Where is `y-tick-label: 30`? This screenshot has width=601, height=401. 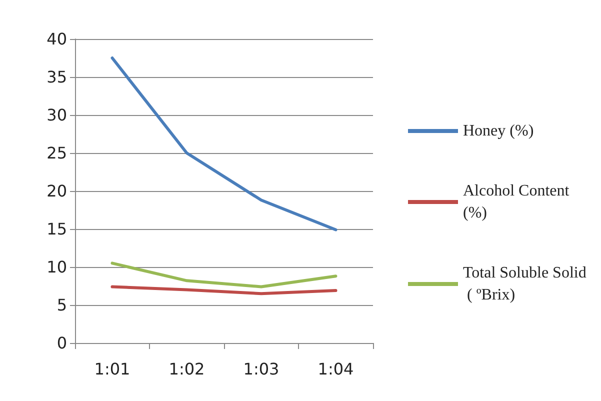 y-tick-label: 30 is located at coordinates (56, 115).